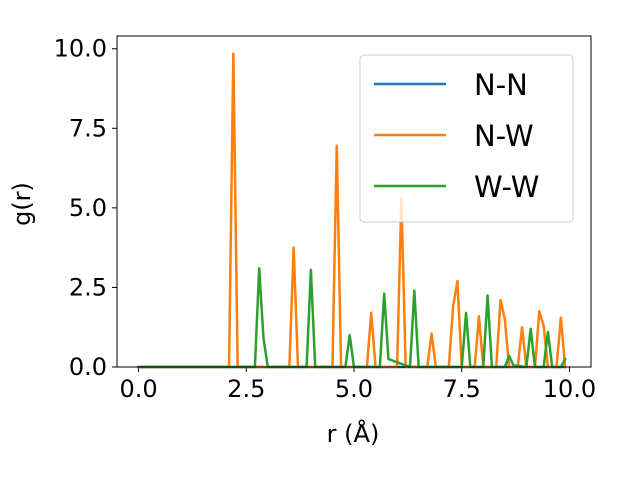  Describe the element at coordinates (501, 85) in the screenshot. I see `legend-label: N-N` at that location.